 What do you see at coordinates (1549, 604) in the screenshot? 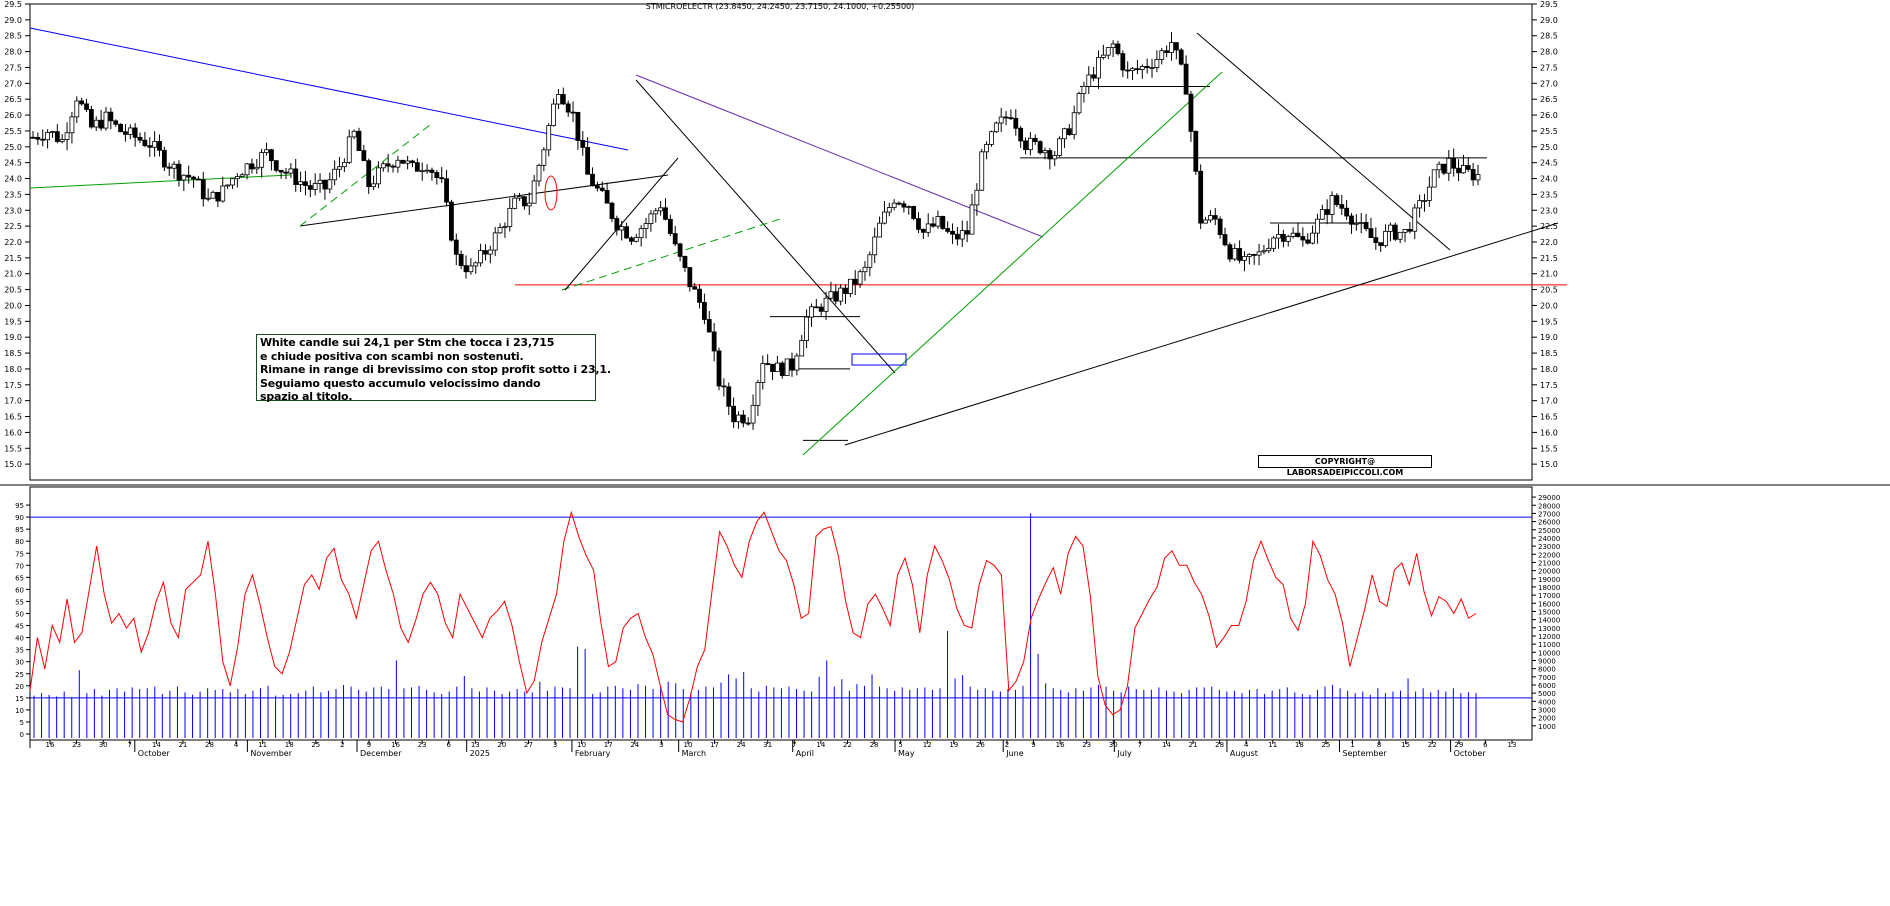
I see `ind-right-label: 16000` at bounding box center [1549, 604].